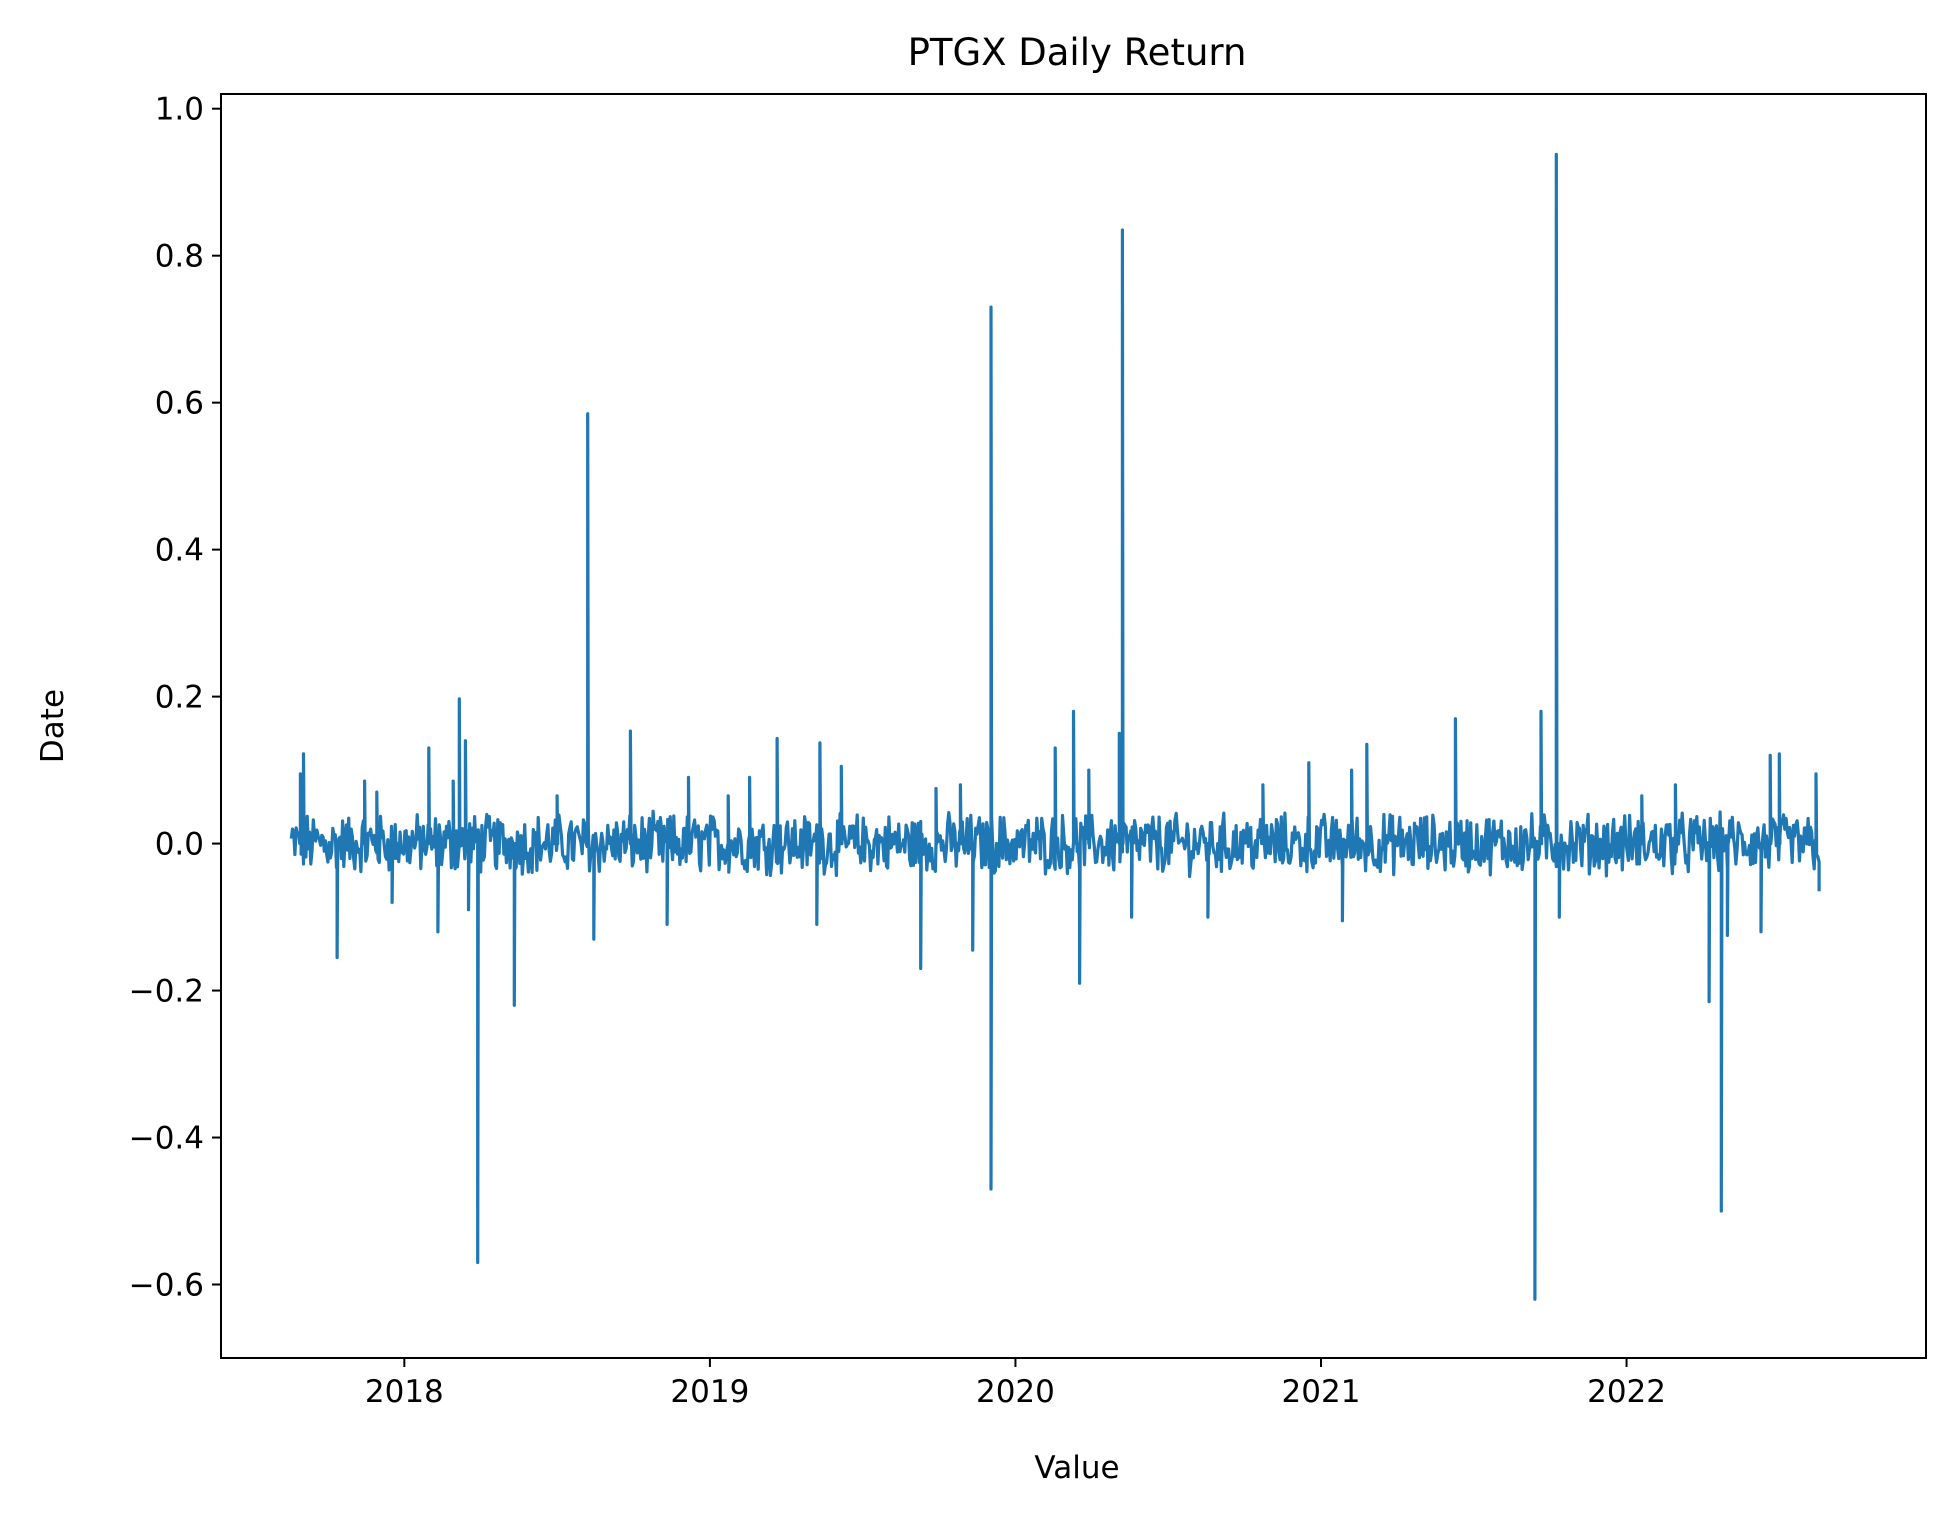 Image resolution: width=1950 pixels, height=1515 pixels. I want to click on x-axis: 2018 2019 2020 2021 2022, so click(1015, 1384).